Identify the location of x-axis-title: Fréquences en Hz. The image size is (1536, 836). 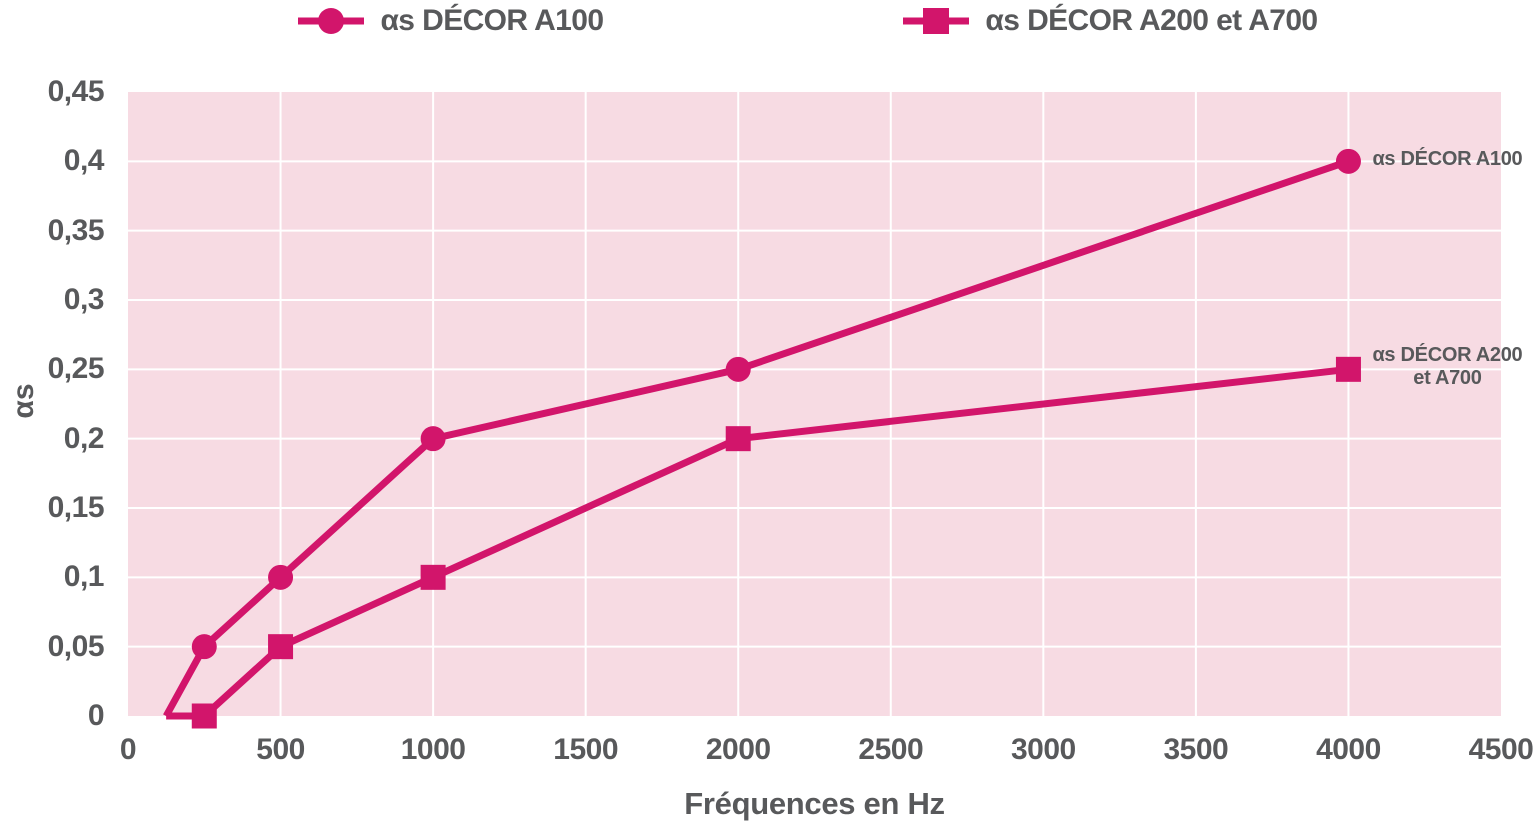
(814, 803).